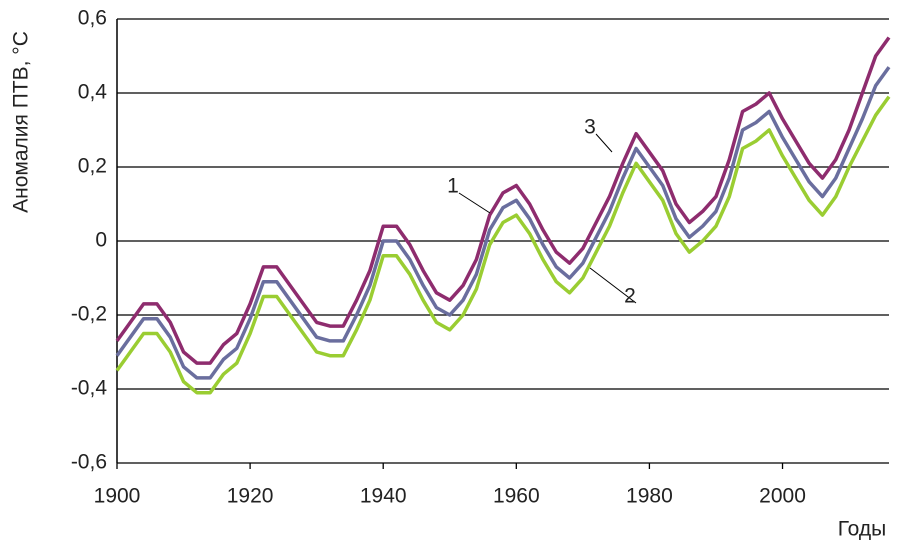 The image size is (906, 552). I want to click on y-tick-label: 0, so click(101, 240).